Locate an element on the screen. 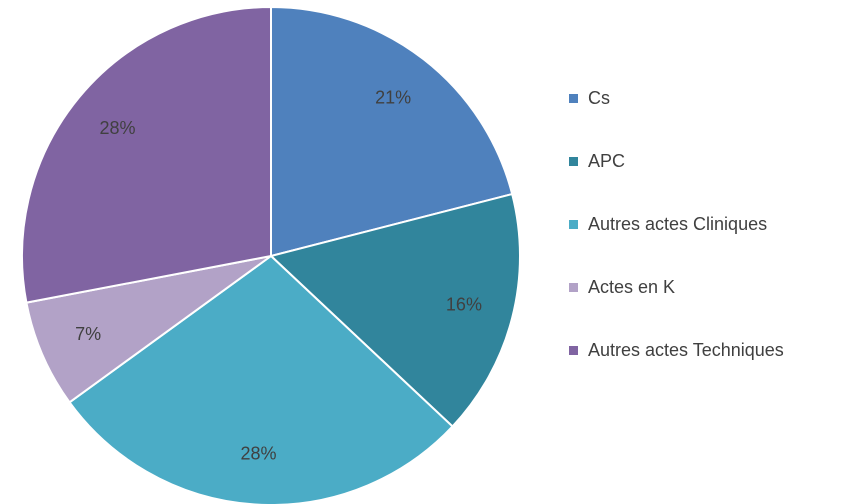 The image size is (856, 504). legend-label: Actes en K is located at coordinates (631, 287).